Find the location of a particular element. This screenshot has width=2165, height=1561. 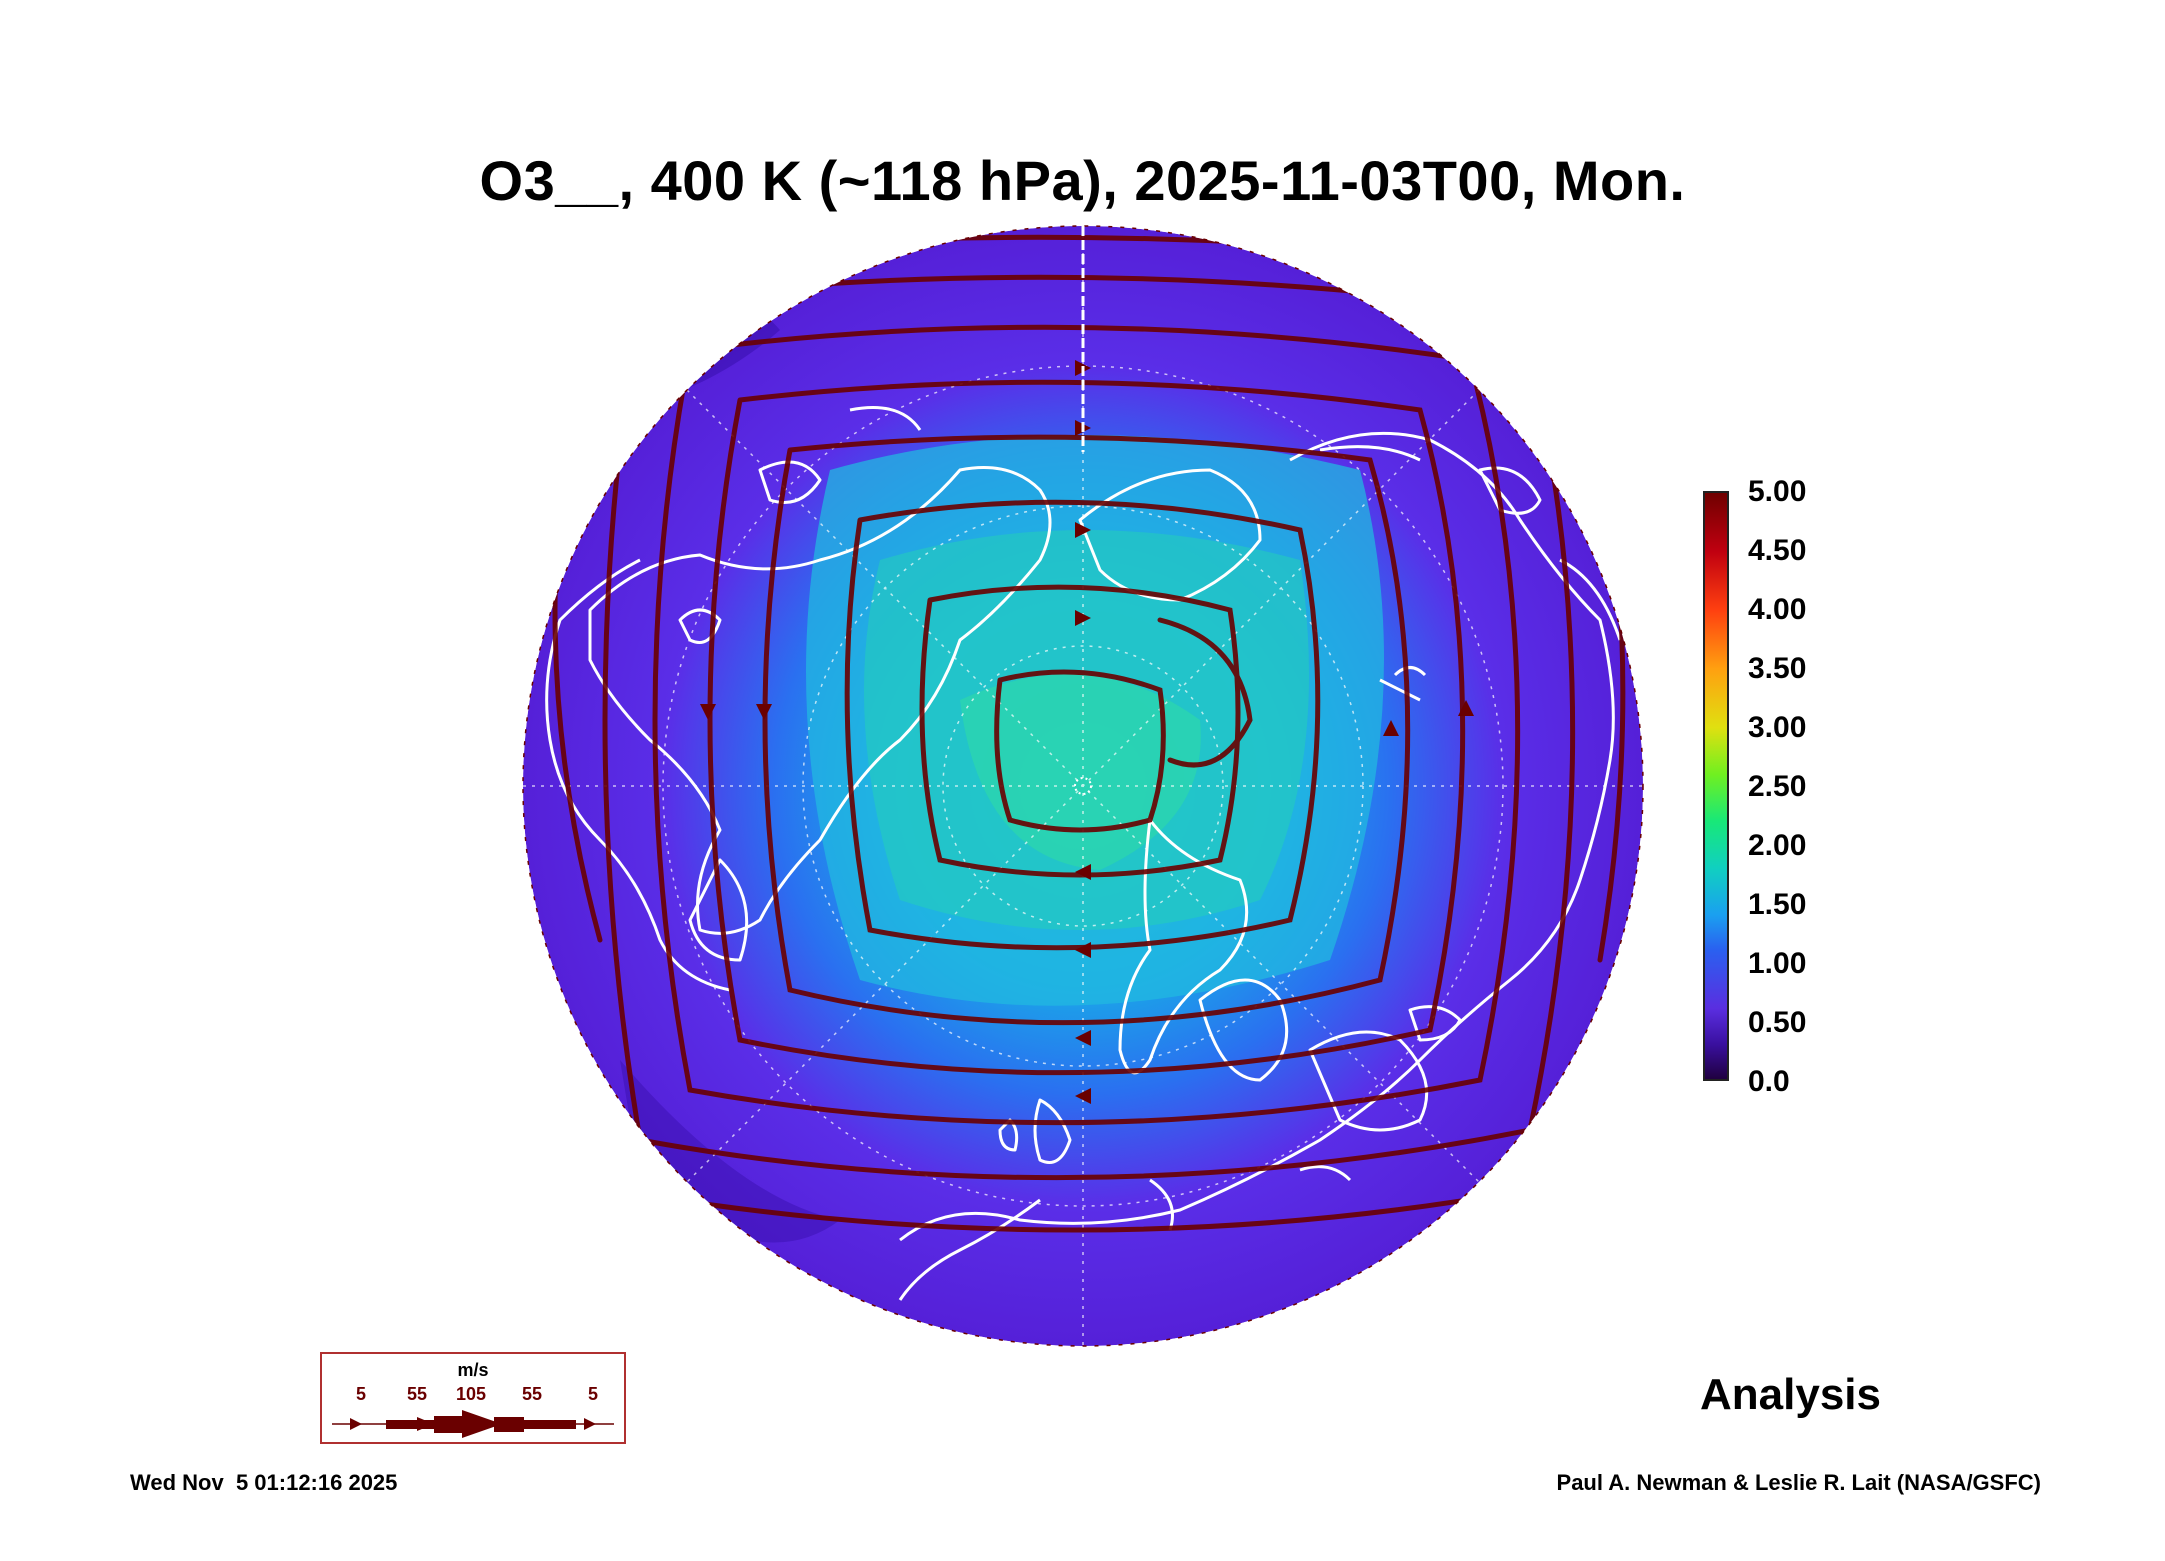

colorbar-label: 2.00 is located at coordinates (1777, 845).